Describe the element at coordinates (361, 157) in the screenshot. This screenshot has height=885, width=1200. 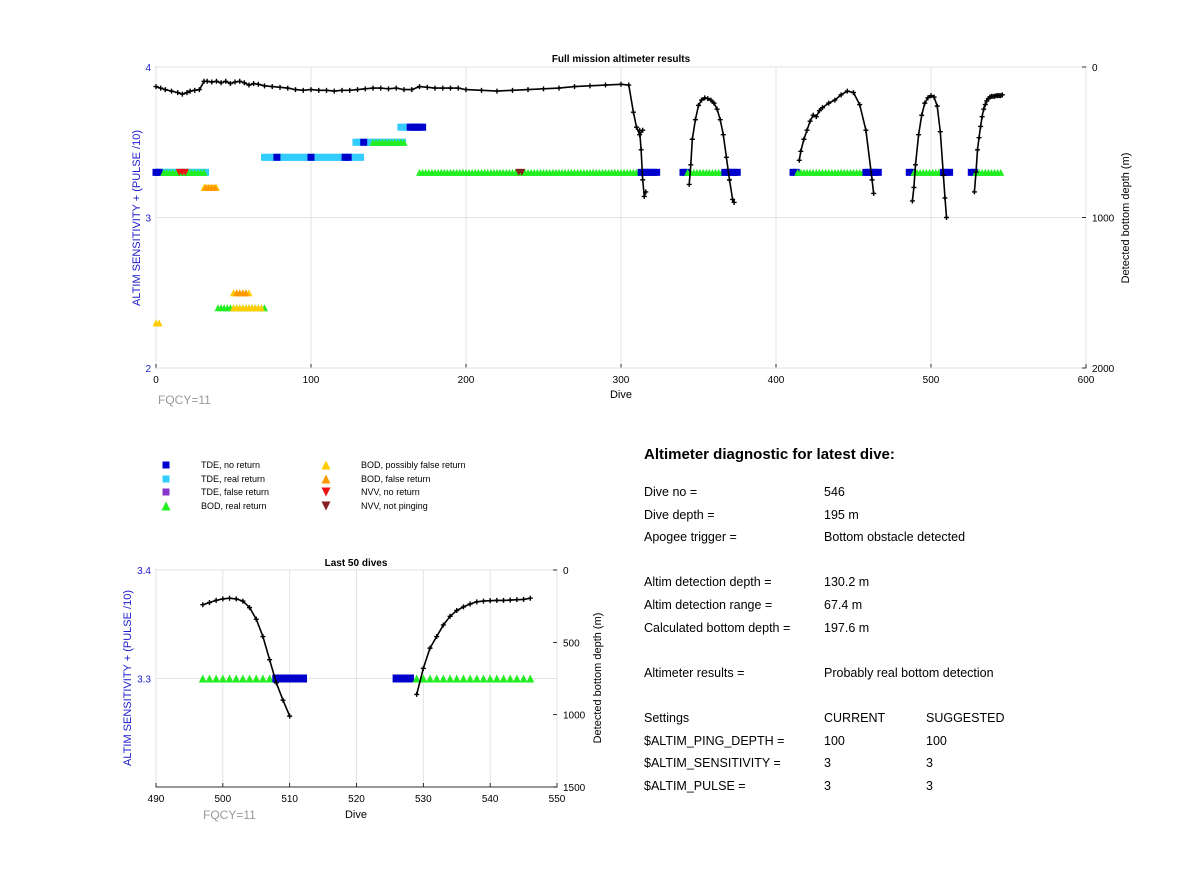
I see `marker-tde-real-return` at that location.